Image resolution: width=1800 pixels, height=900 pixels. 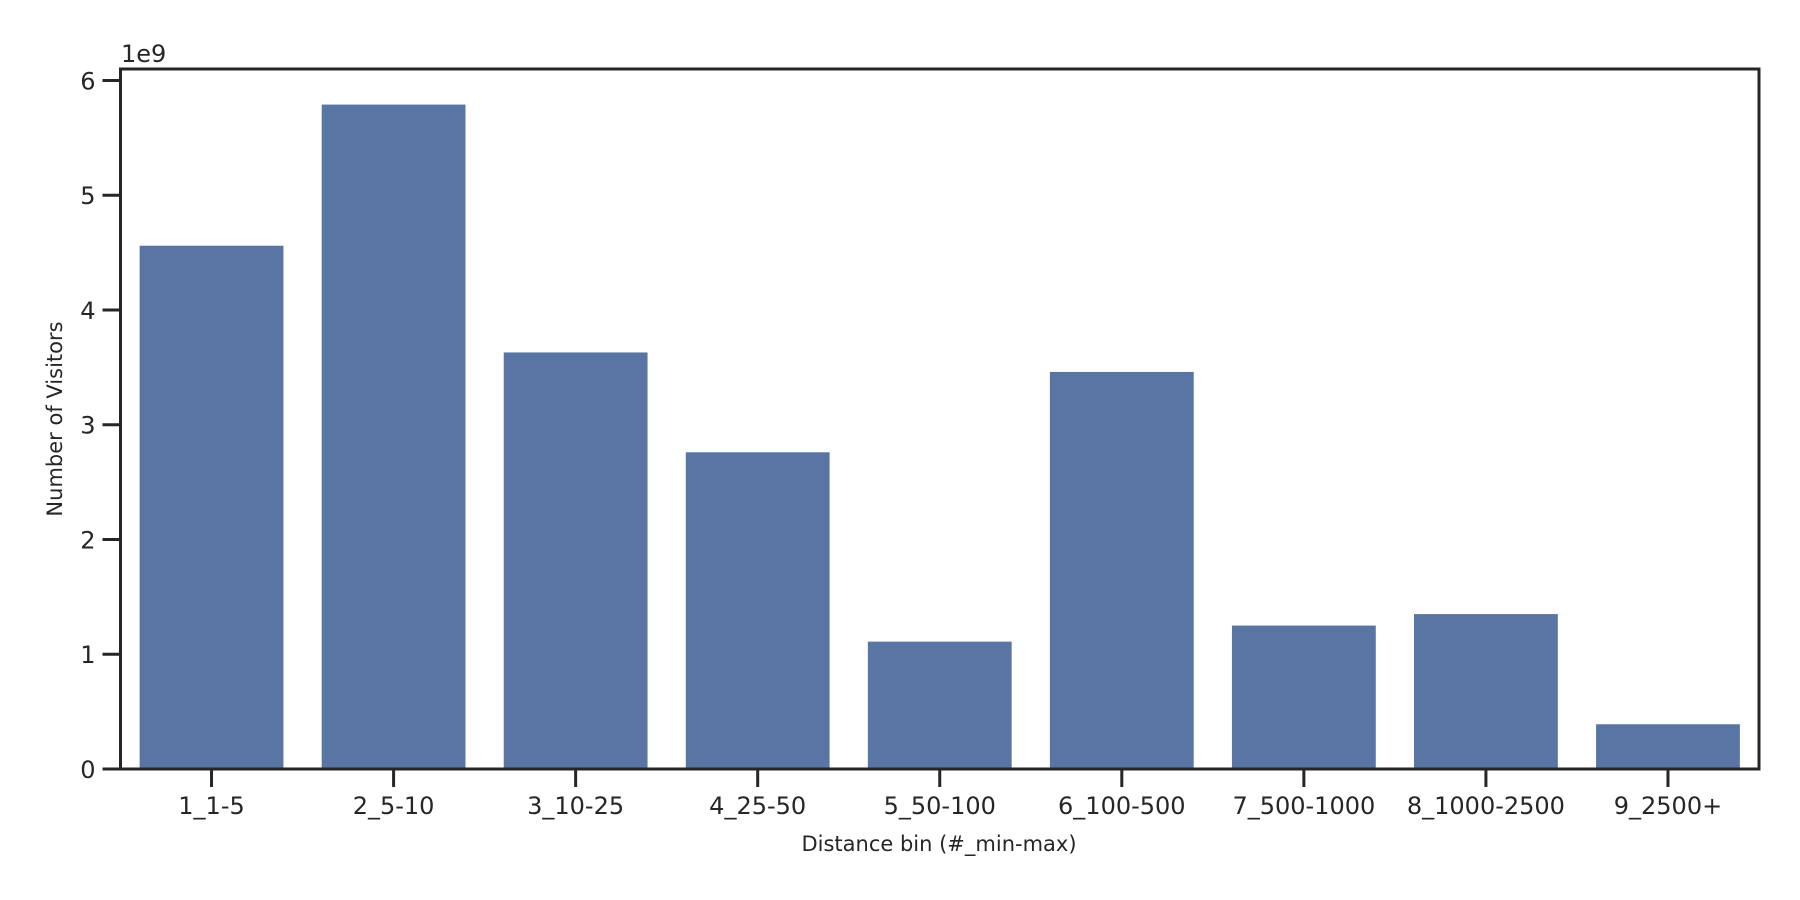 What do you see at coordinates (87, 770) in the screenshot?
I see `y-tick-label: 0` at bounding box center [87, 770].